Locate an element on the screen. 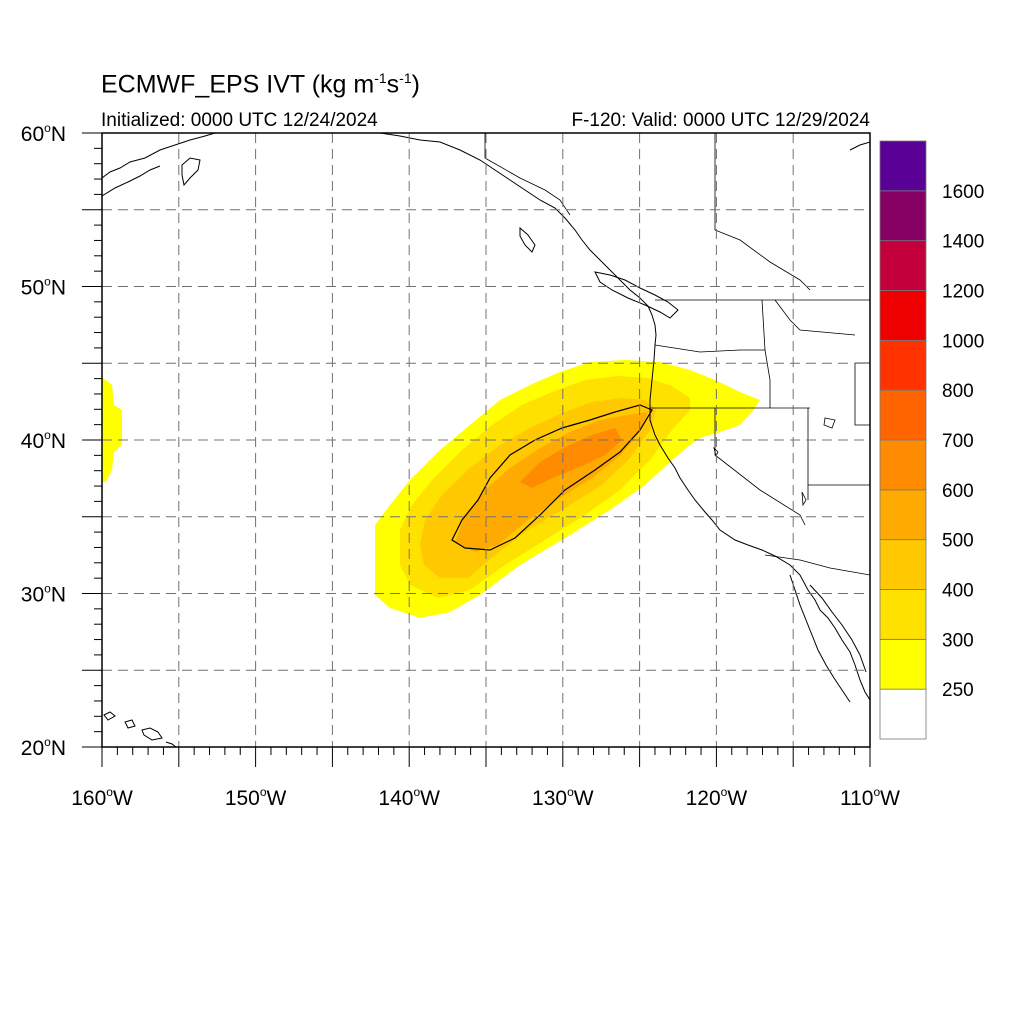 The height and width of the screenshot is (1024, 1024). coastline-kodiak is located at coordinates (191, 172).